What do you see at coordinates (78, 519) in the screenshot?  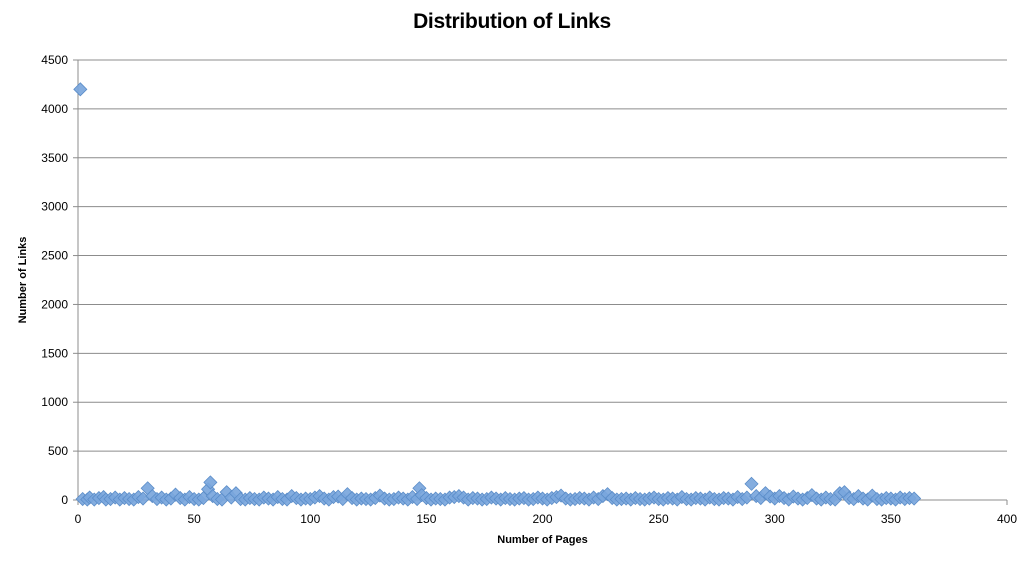 I see `x-tick-label: 0` at bounding box center [78, 519].